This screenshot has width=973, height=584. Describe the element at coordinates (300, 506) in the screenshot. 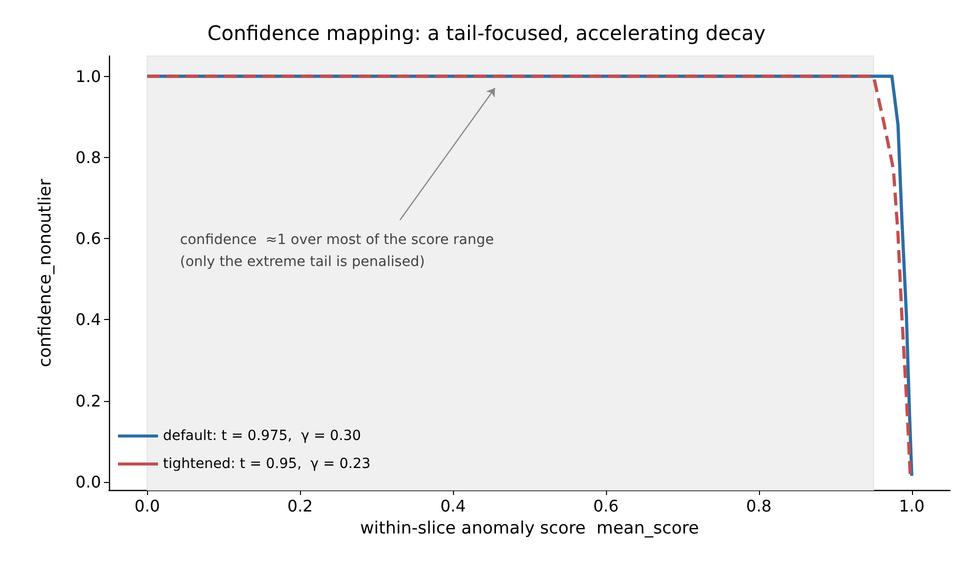

I see `x-tick-label: 0.2` at that location.